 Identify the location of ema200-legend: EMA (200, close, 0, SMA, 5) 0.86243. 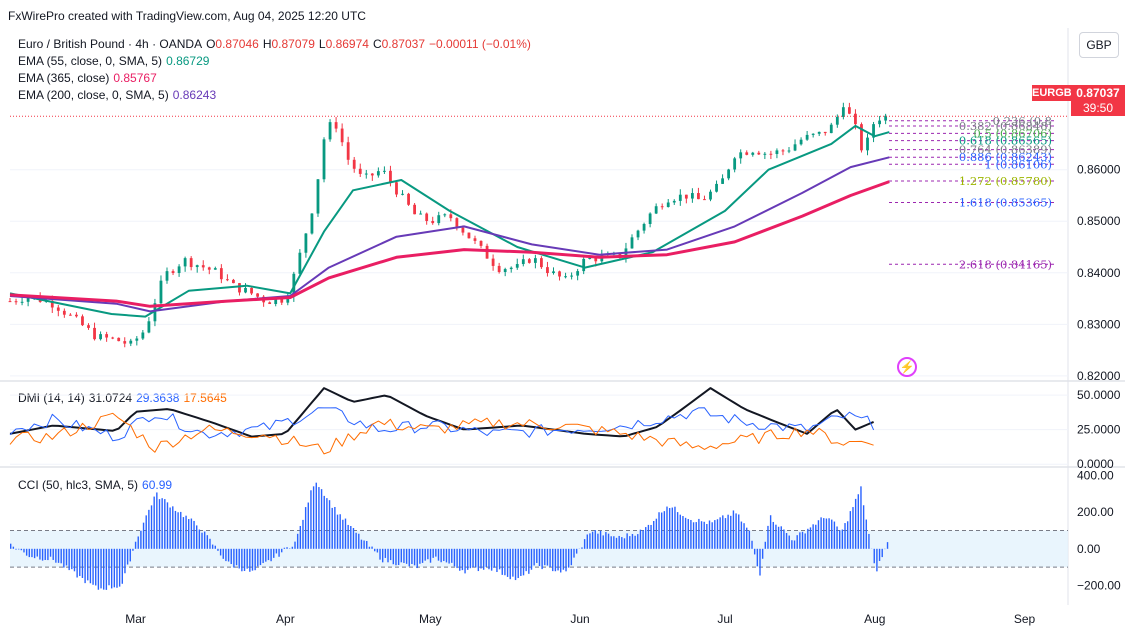
(117, 95).